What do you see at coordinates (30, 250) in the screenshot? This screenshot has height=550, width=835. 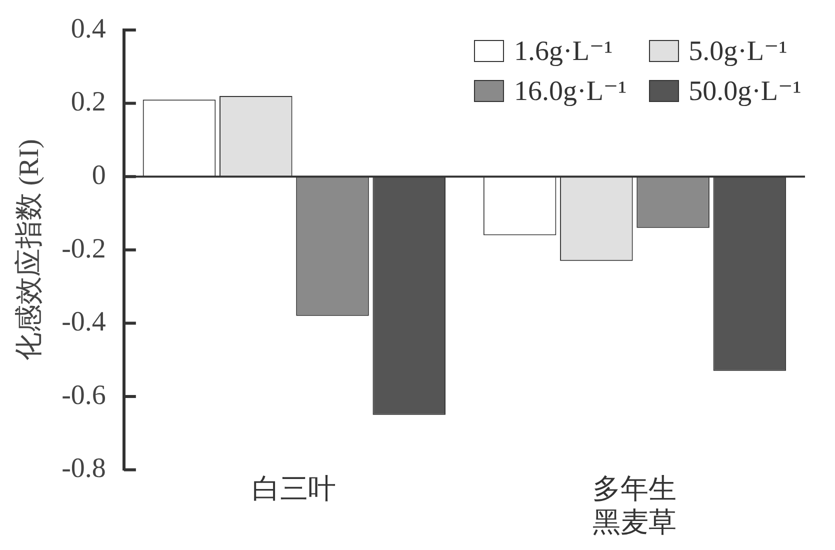 I see `y-axis-title: 化感效应指数 (RI)` at bounding box center [30, 250].